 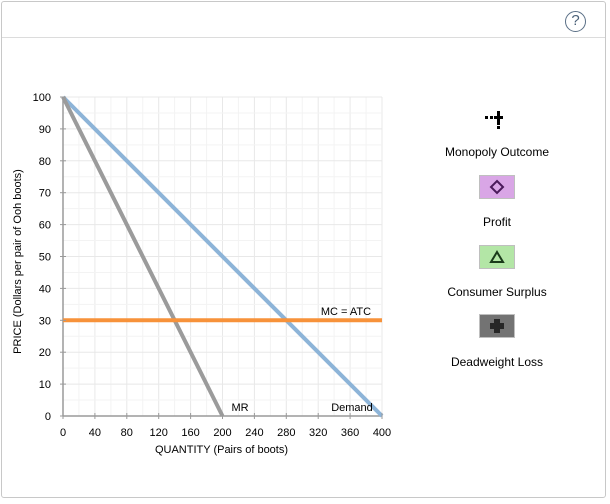 What do you see at coordinates (48, 417) in the screenshot?
I see `y-tick-label: 0` at bounding box center [48, 417].